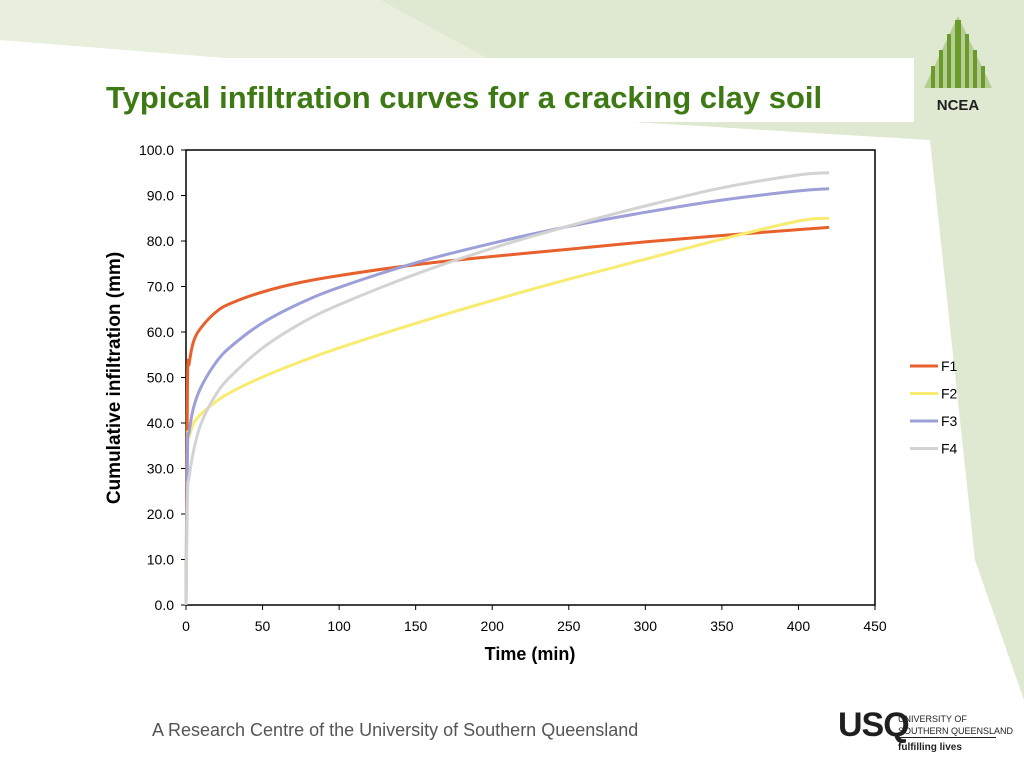 The height and width of the screenshot is (768, 1024). What do you see at coordinates (530, 654) in the screenshot?
I see `x-axis-label: Time (min)` at bounding box center [530, 654].